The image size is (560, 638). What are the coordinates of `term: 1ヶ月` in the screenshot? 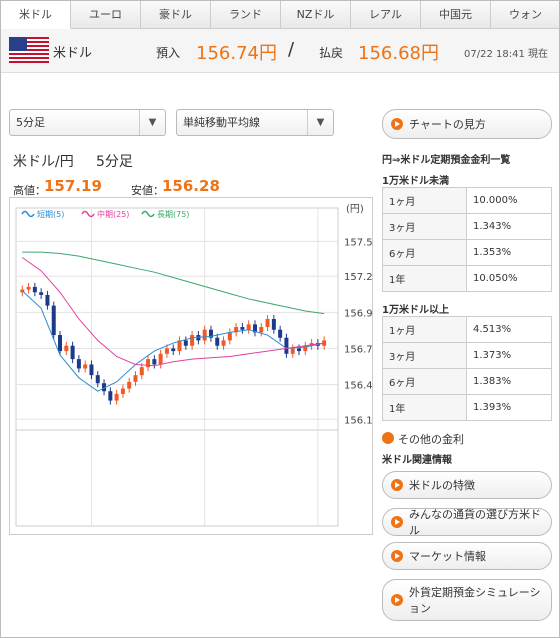 It's located at (424, 329).